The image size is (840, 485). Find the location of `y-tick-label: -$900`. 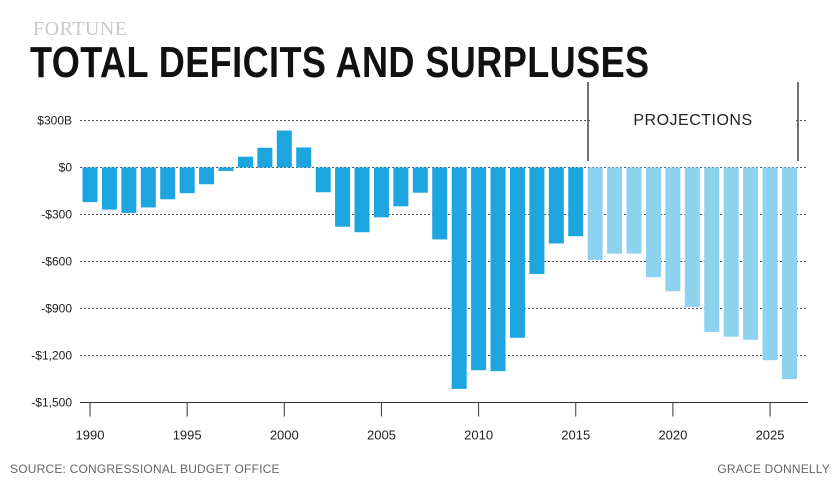

y-tick-label: -$900 is located at coordinates (56, 309).